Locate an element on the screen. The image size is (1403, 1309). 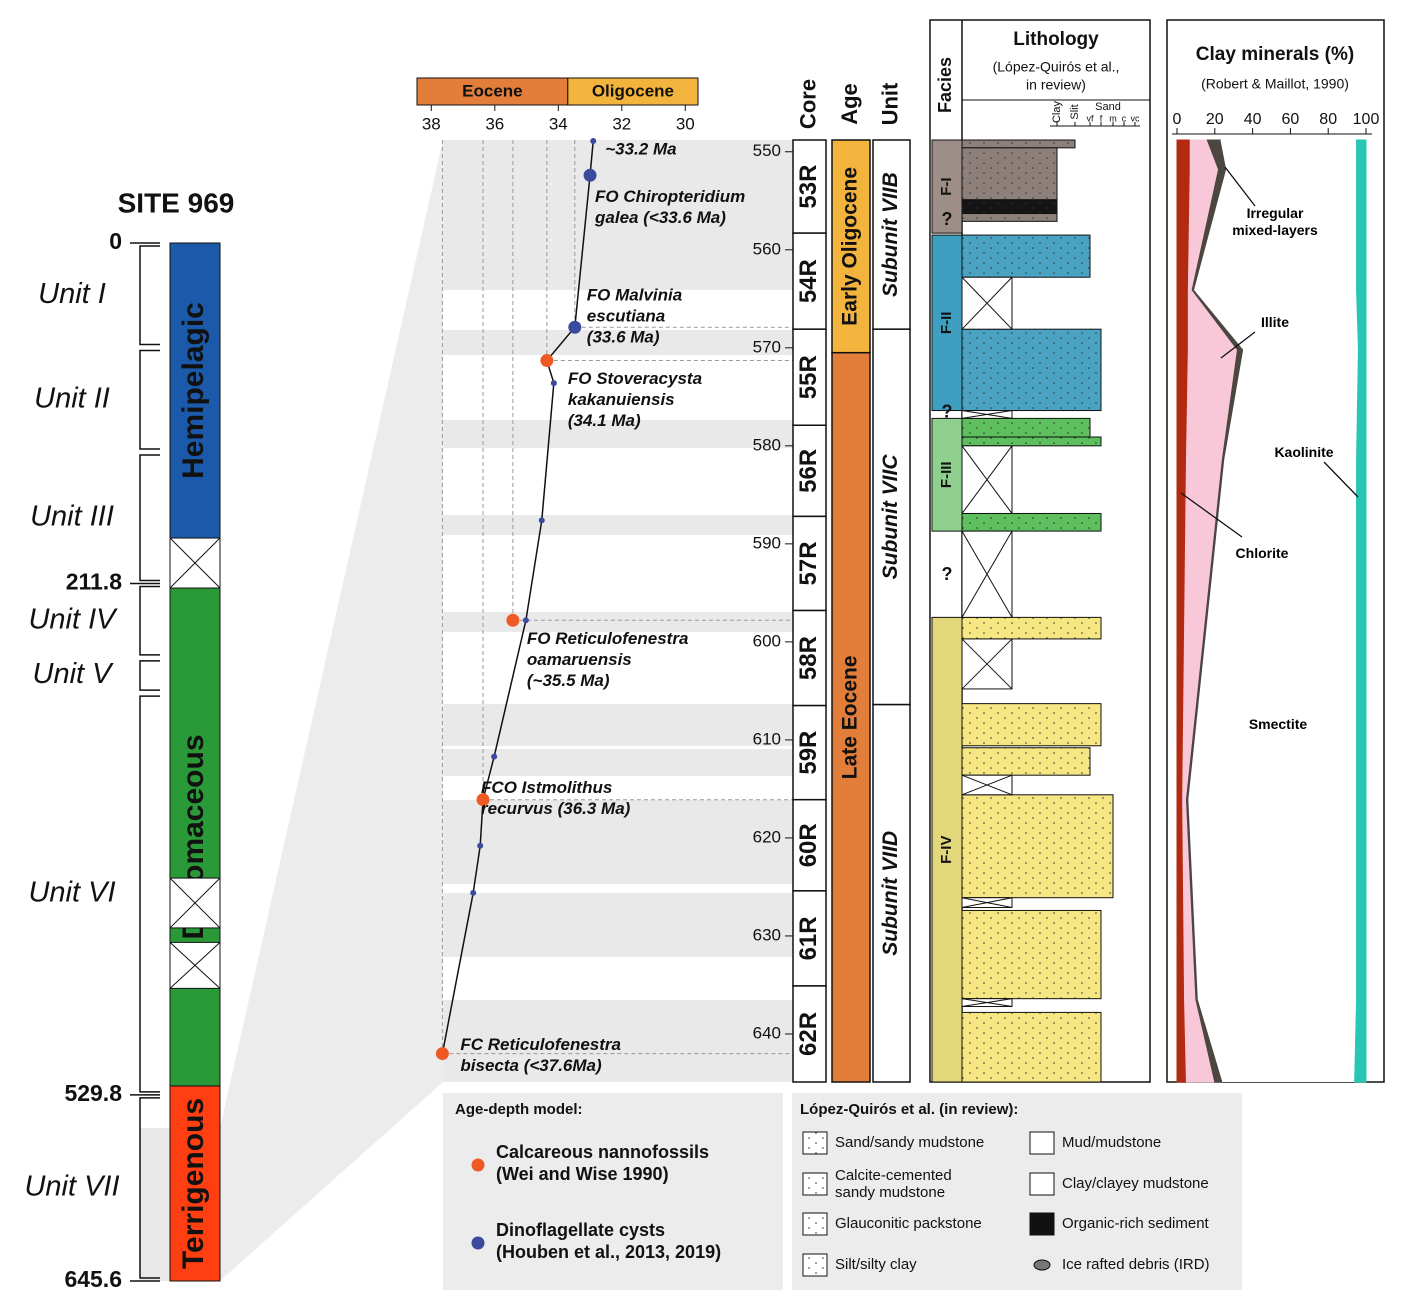
cores-label: 60R is located at coordinates (808, 845).